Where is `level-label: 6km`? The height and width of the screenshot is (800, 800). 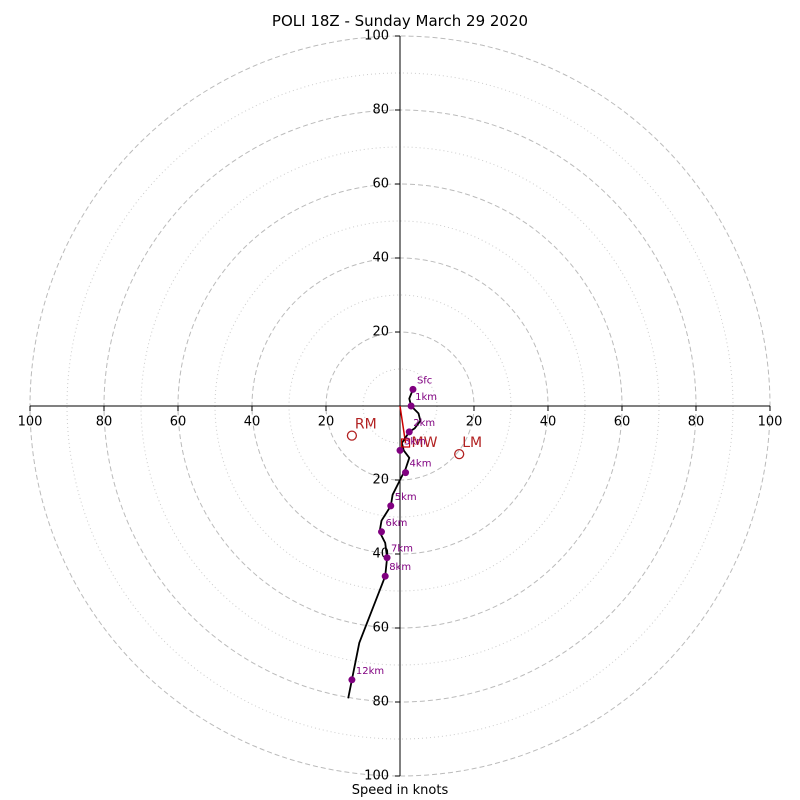
level-label: 6km is located at coordinates (397, 523).